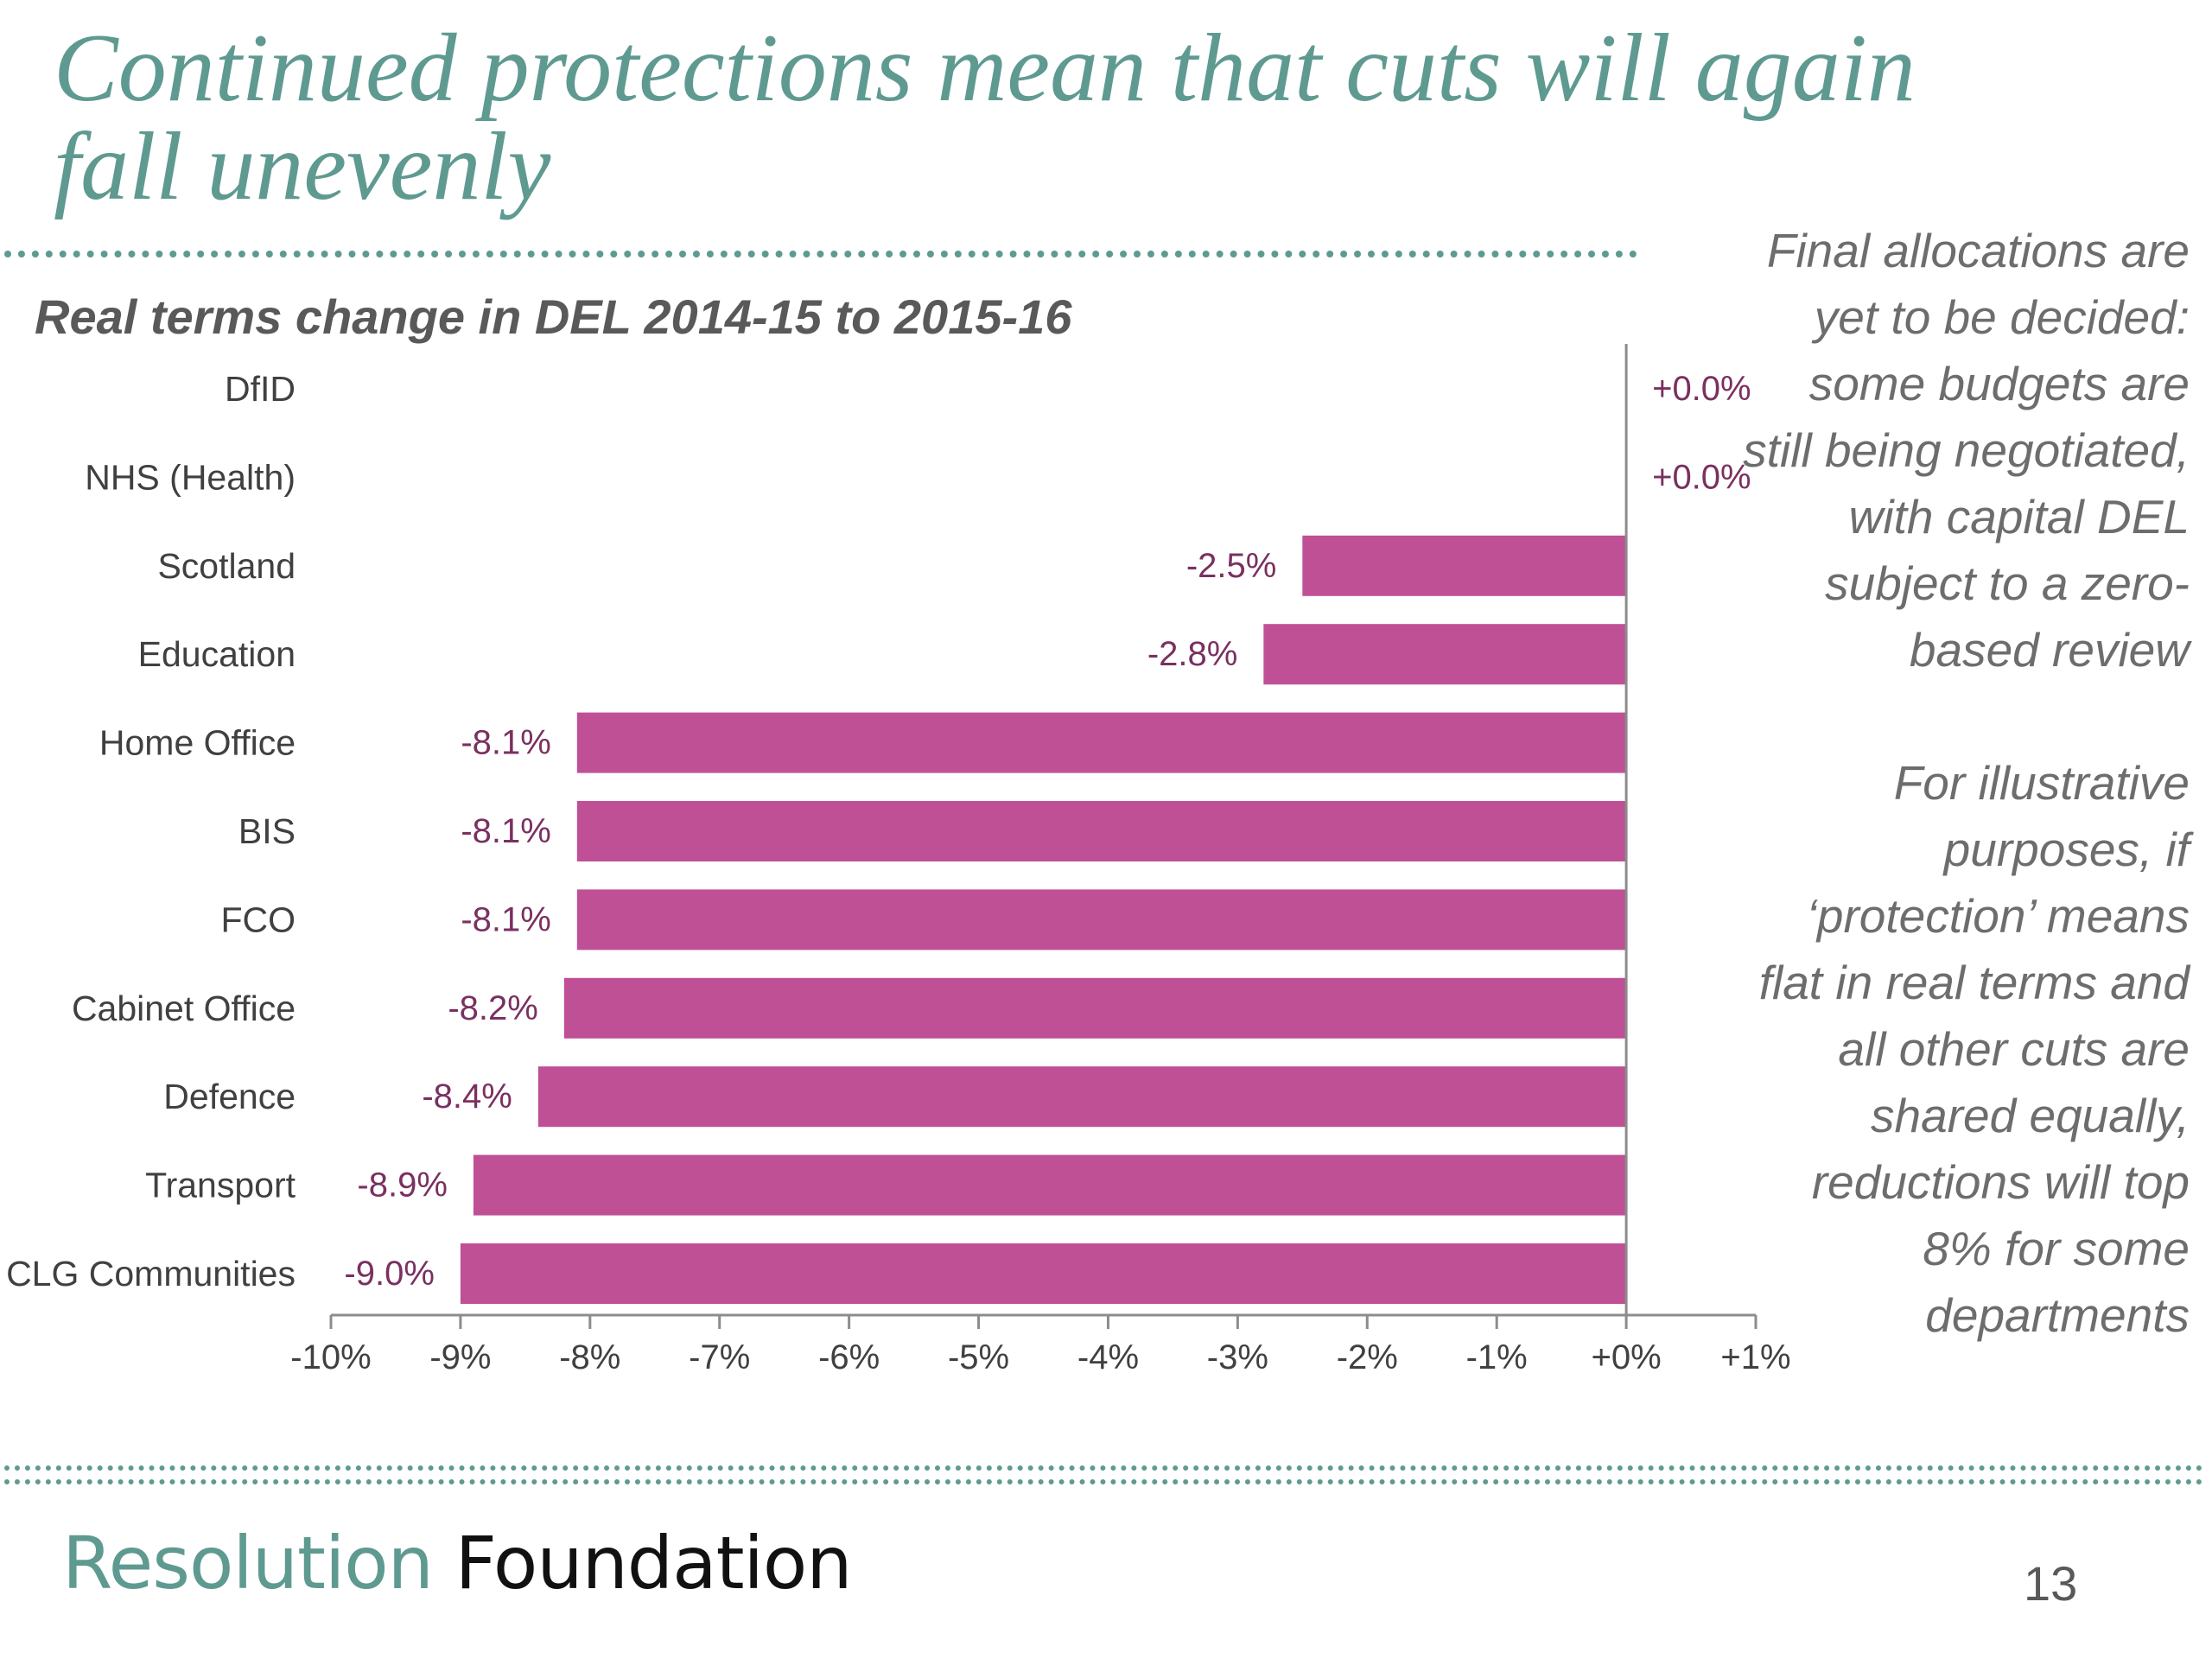  Describe the element at coordinates (1237, 1357) in the screenshot. I see `x-tick-label: -3%` at that location.